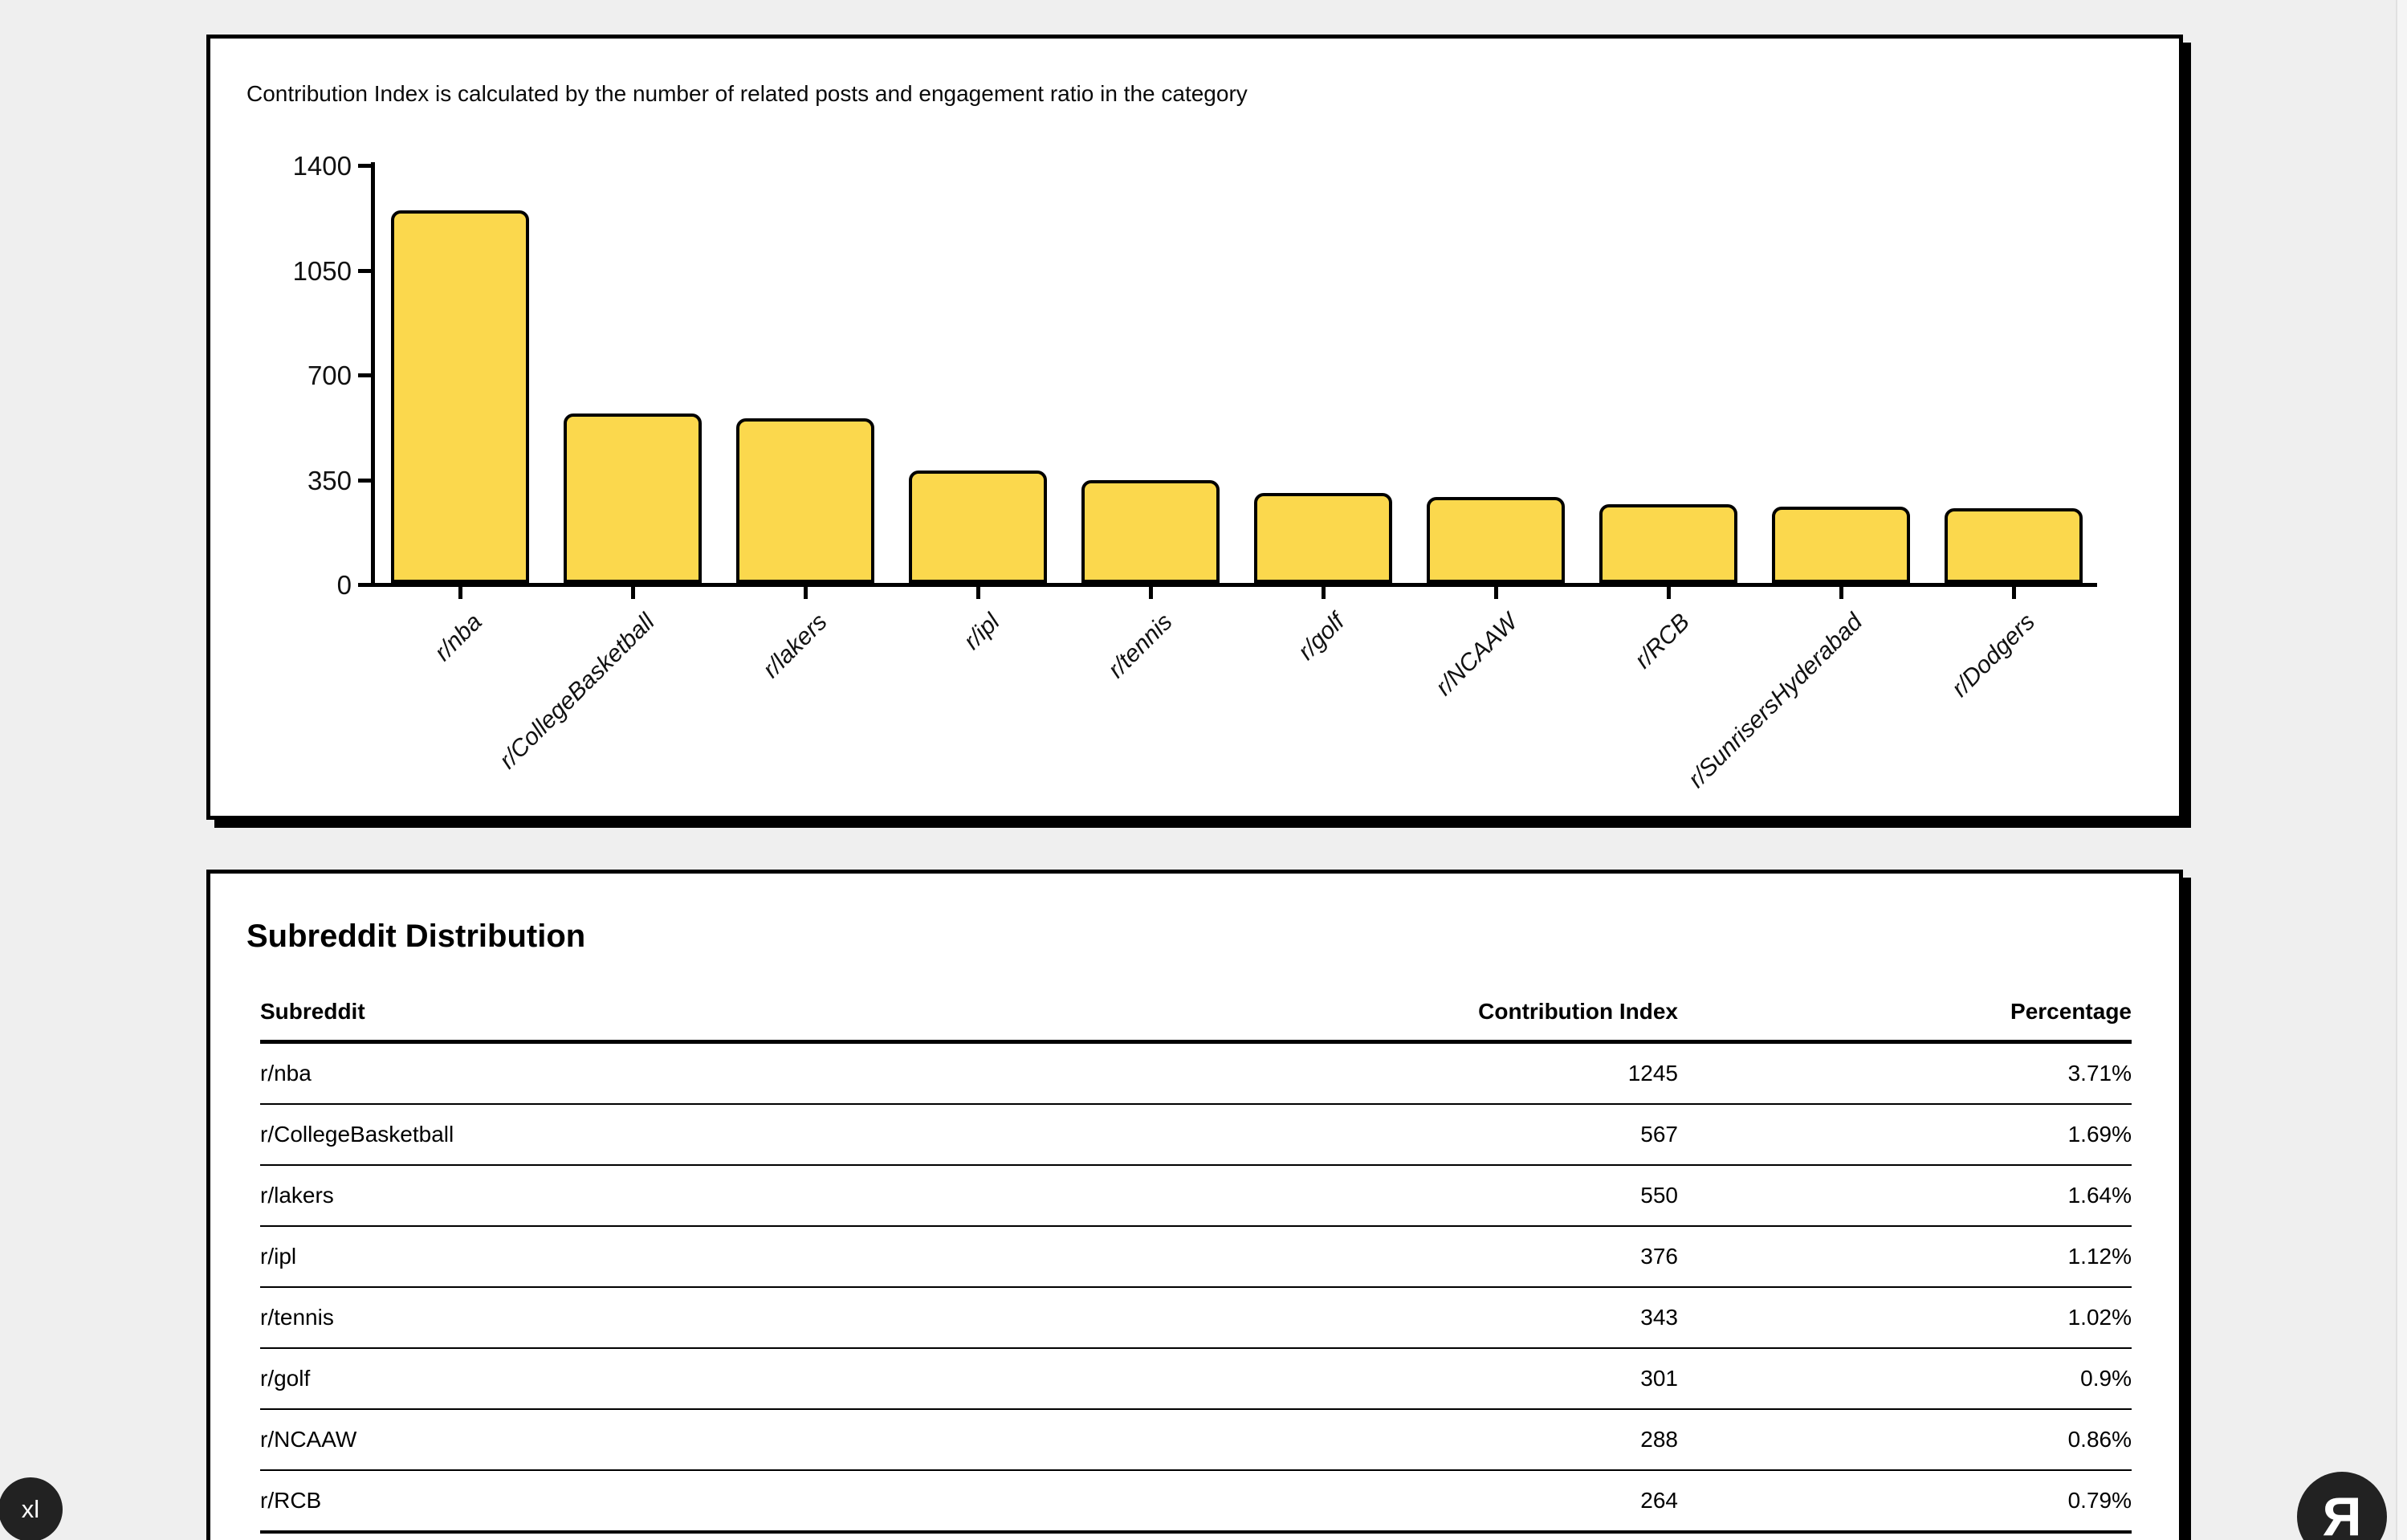 This screenshot has height=1540, width=2407. Describe the element at coordinates (329, 375) in the screenshot. I see `y-tick-label: 700` at that location.